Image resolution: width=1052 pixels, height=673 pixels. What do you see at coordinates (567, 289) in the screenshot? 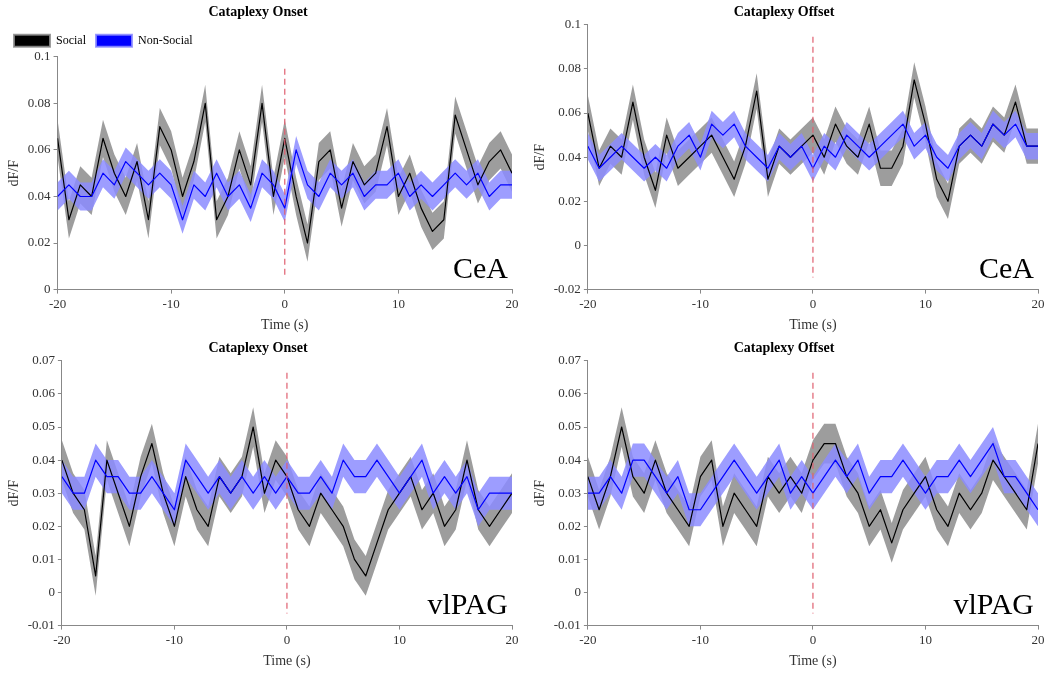
I see `y-tick-label: -0.02` at bounding box center [567, 289].